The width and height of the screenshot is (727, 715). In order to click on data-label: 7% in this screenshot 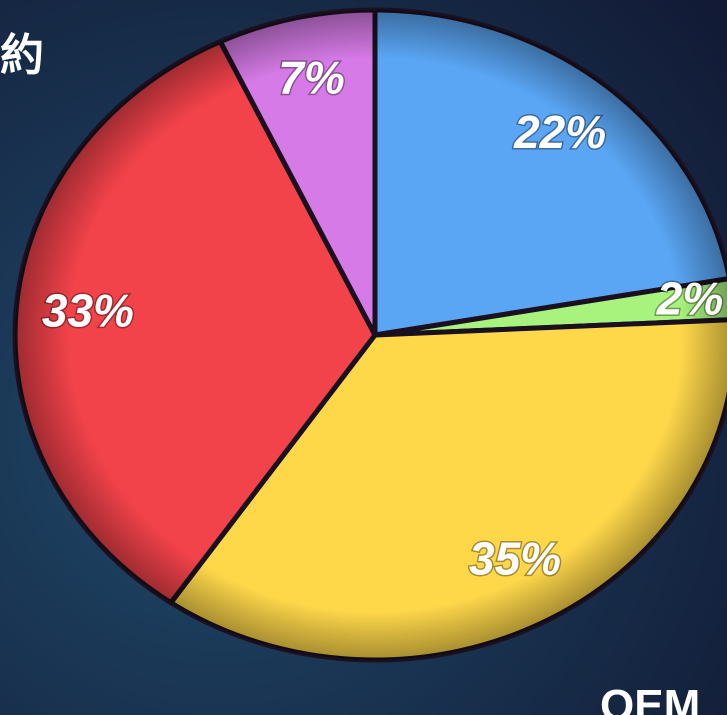, I will do `click(311, 78)`.